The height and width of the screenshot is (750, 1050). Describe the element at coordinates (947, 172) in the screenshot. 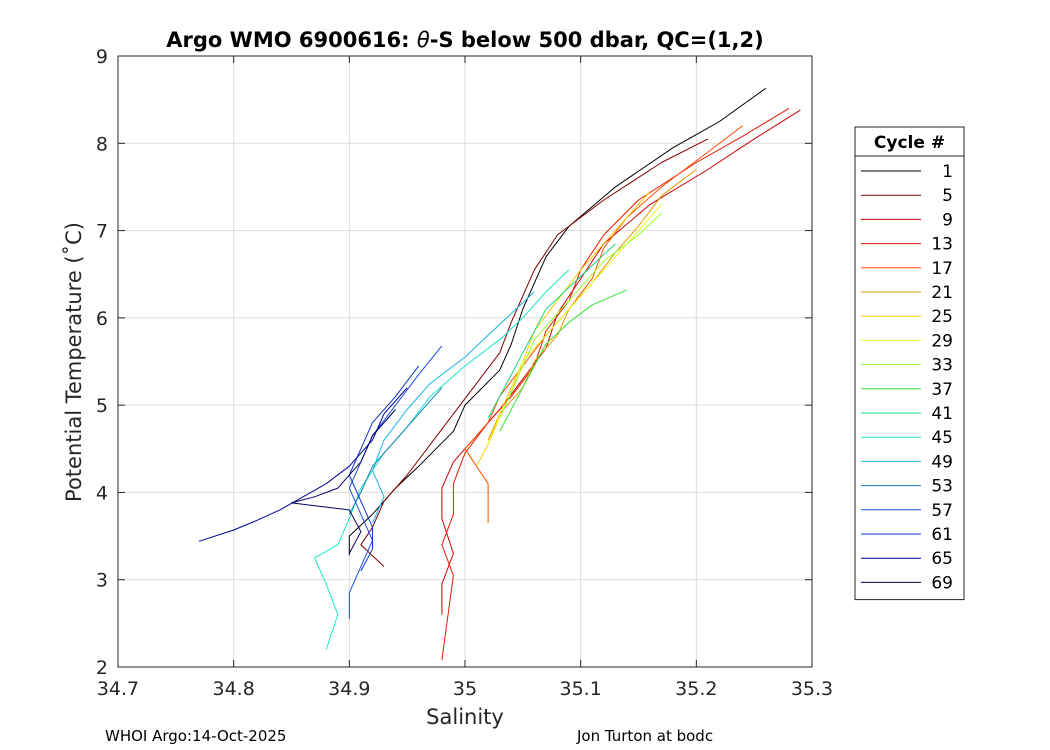

I see `legend-label: 1` at that location.